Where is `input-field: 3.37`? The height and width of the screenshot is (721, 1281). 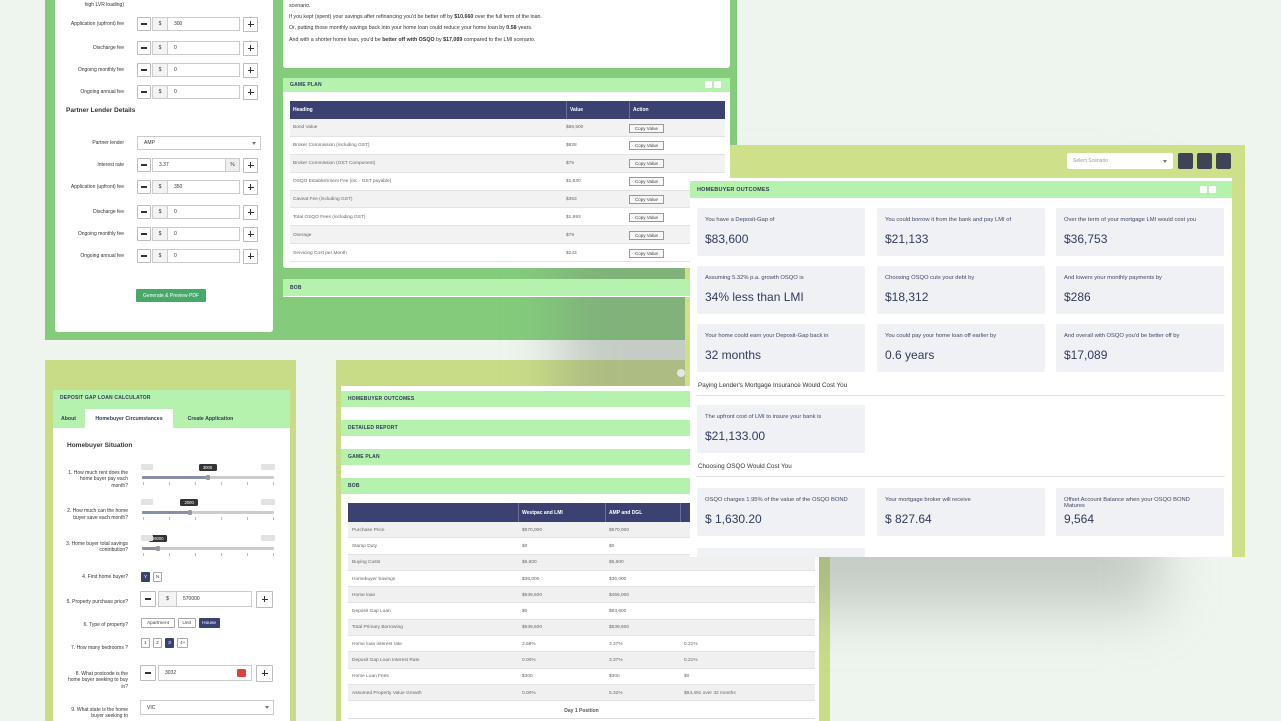
input-field: 3.37 is located at coordinates (189, 165).